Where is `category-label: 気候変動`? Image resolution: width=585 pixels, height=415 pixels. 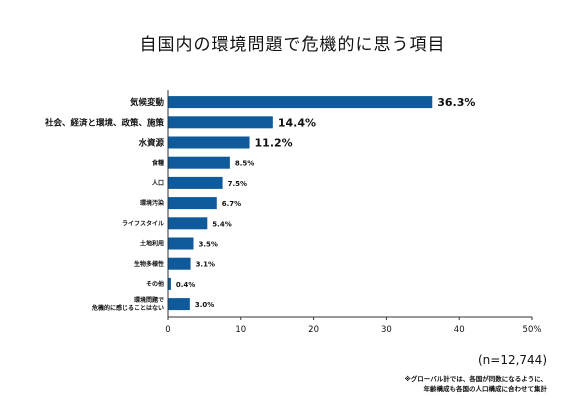 category-label: 気候変動 is located at coordinates (147, 102).